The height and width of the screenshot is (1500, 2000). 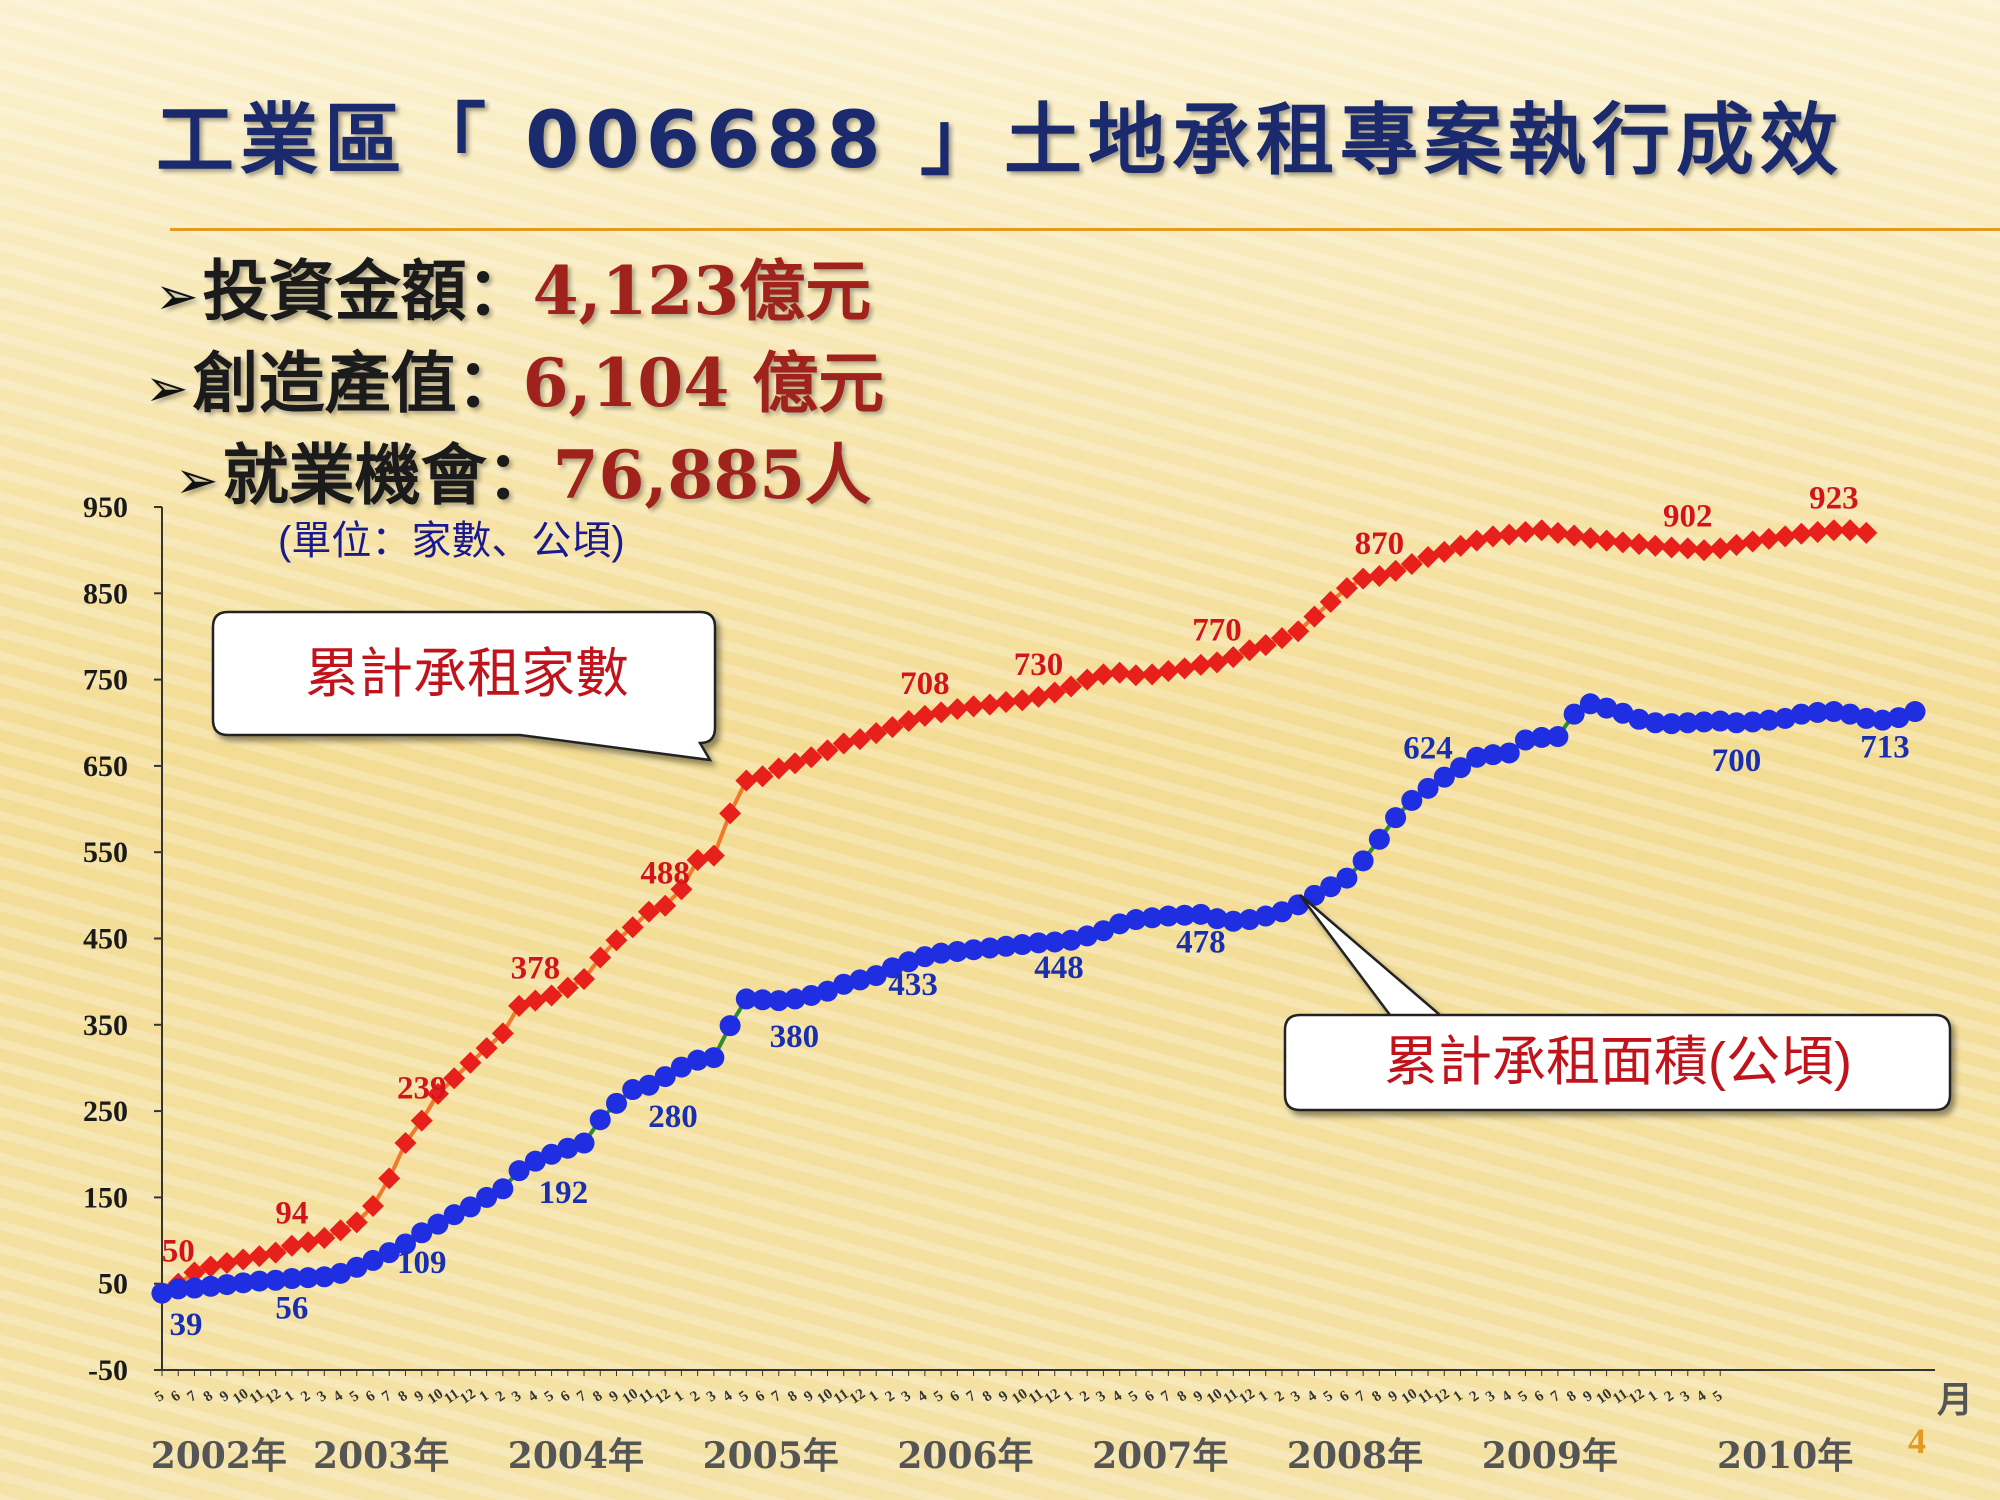 I want to click on y-tick-label: 550, so click(x=105, y=852).